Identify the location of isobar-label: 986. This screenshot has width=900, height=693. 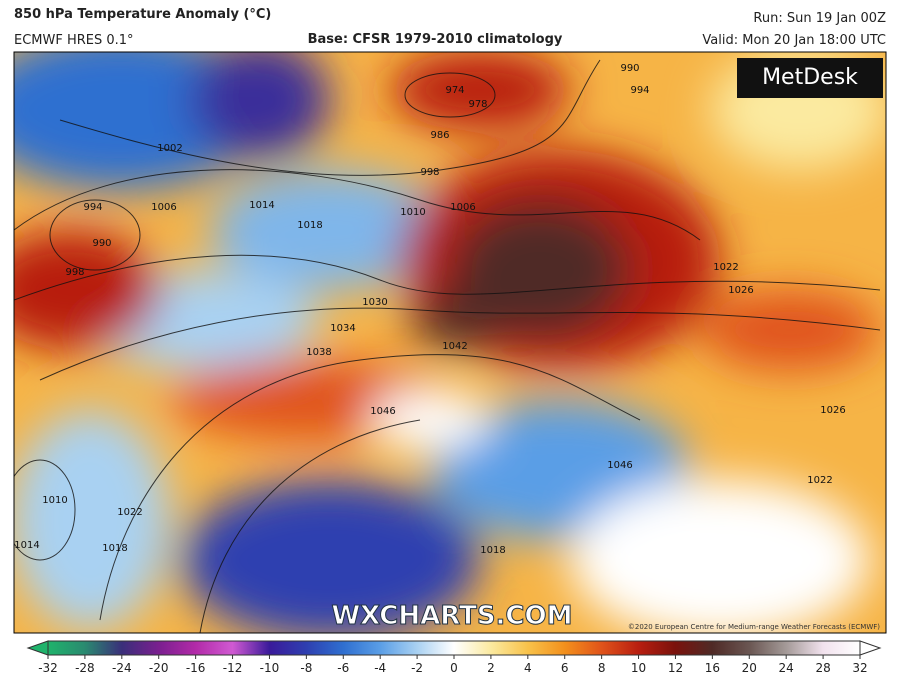
(439, 135).